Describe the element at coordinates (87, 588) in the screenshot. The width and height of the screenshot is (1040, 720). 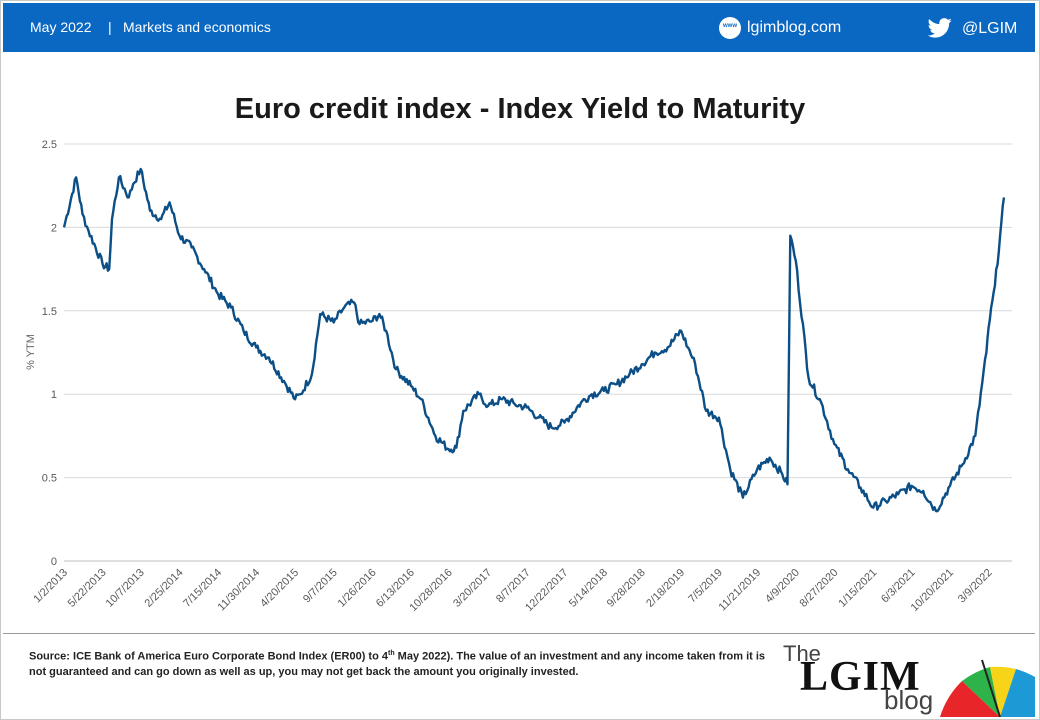
I see `x-tick-label: 5/22/2013` at that location.